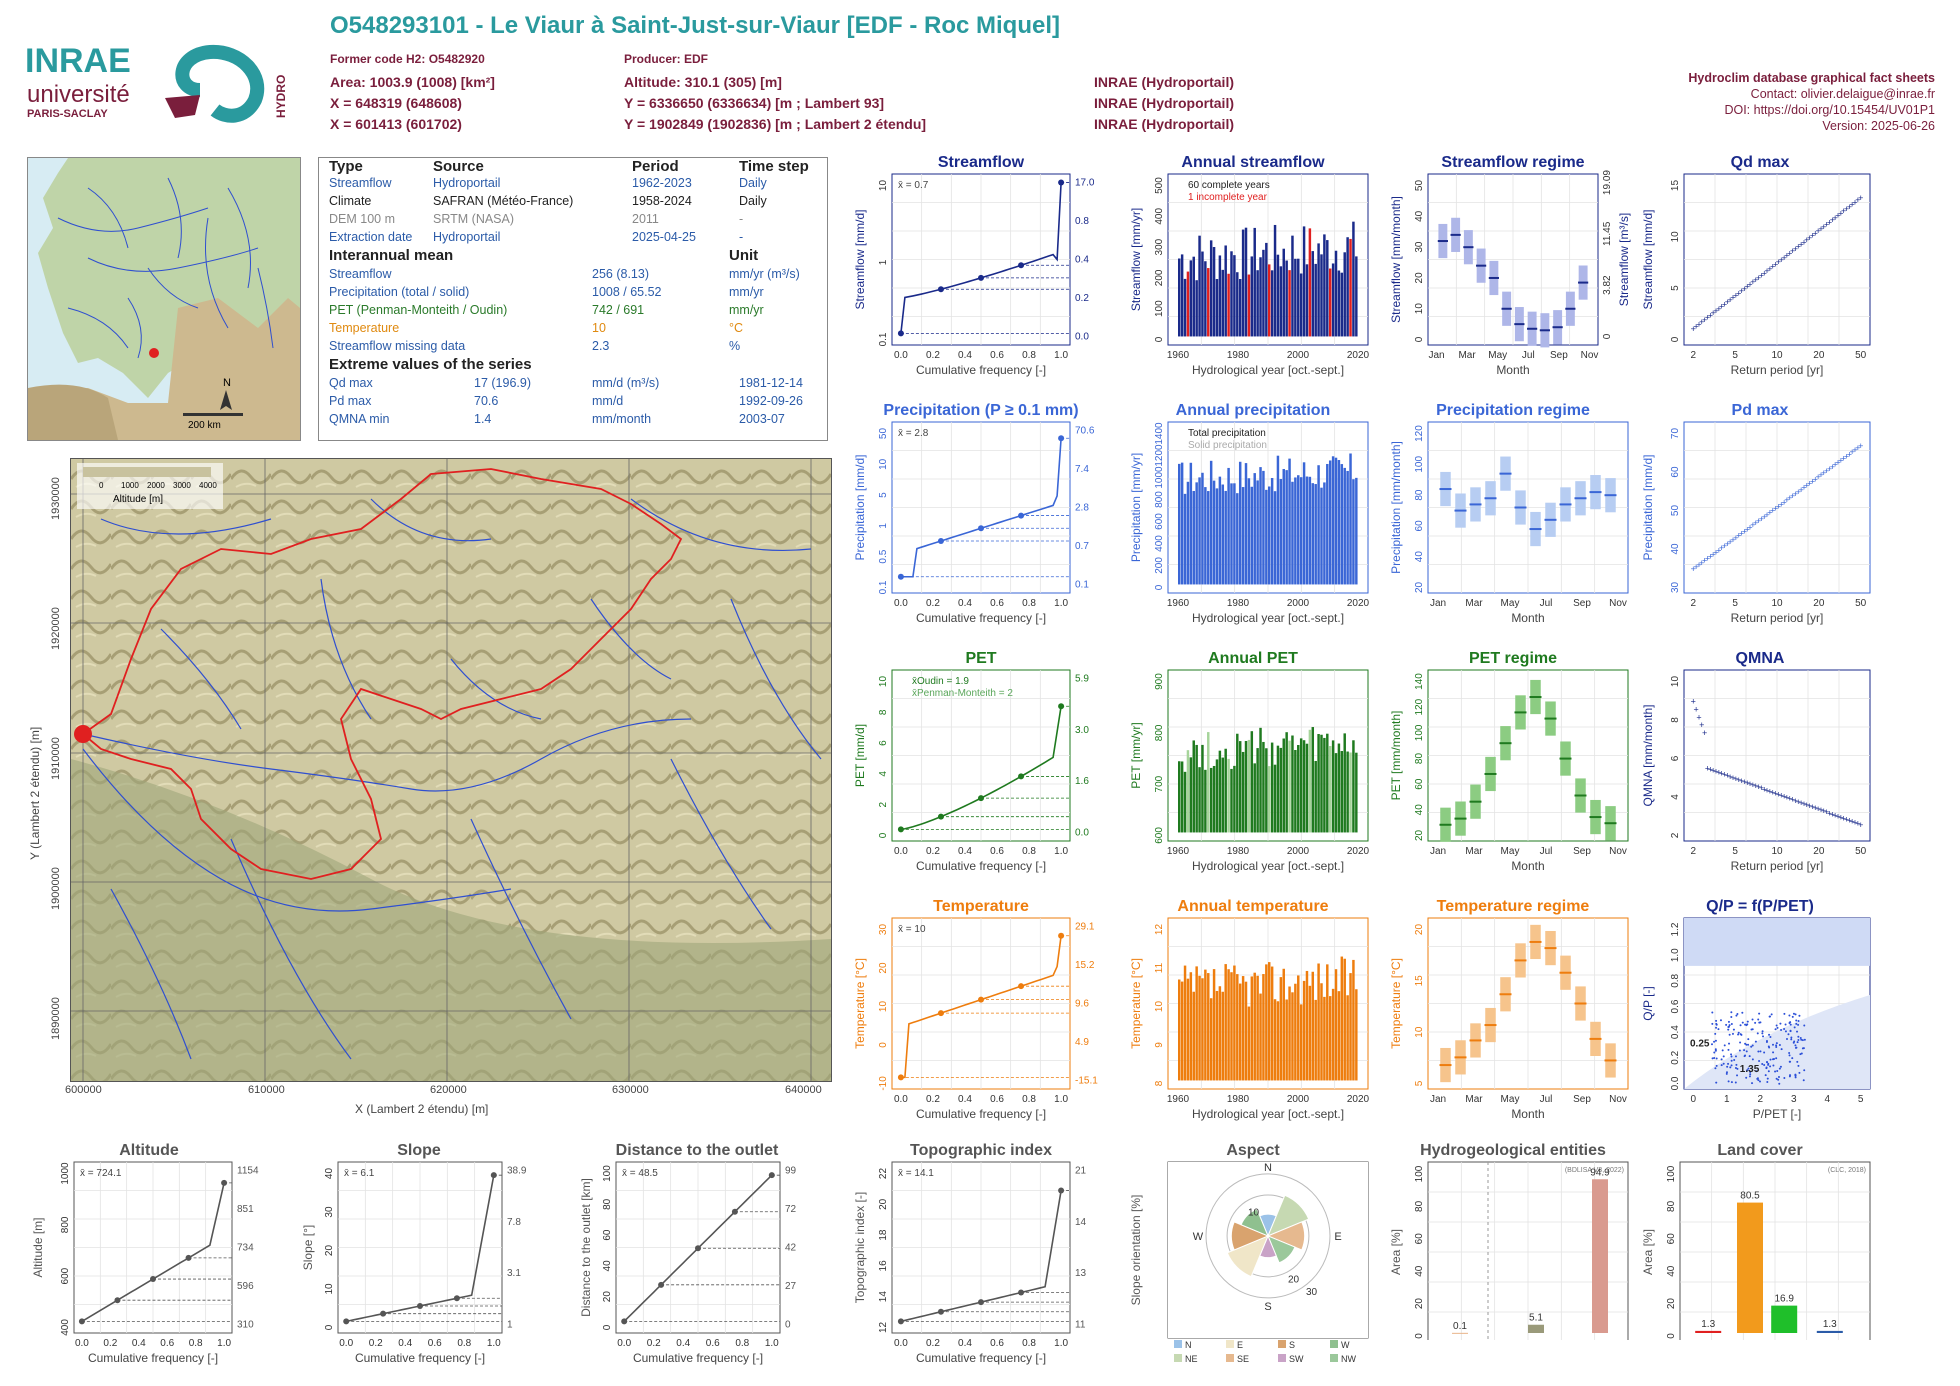 This screenshot has height=1386, width=1960. Describe the element at coordinates (883, 1083) in the screenshot. I see `tick-label: -10` at that location.